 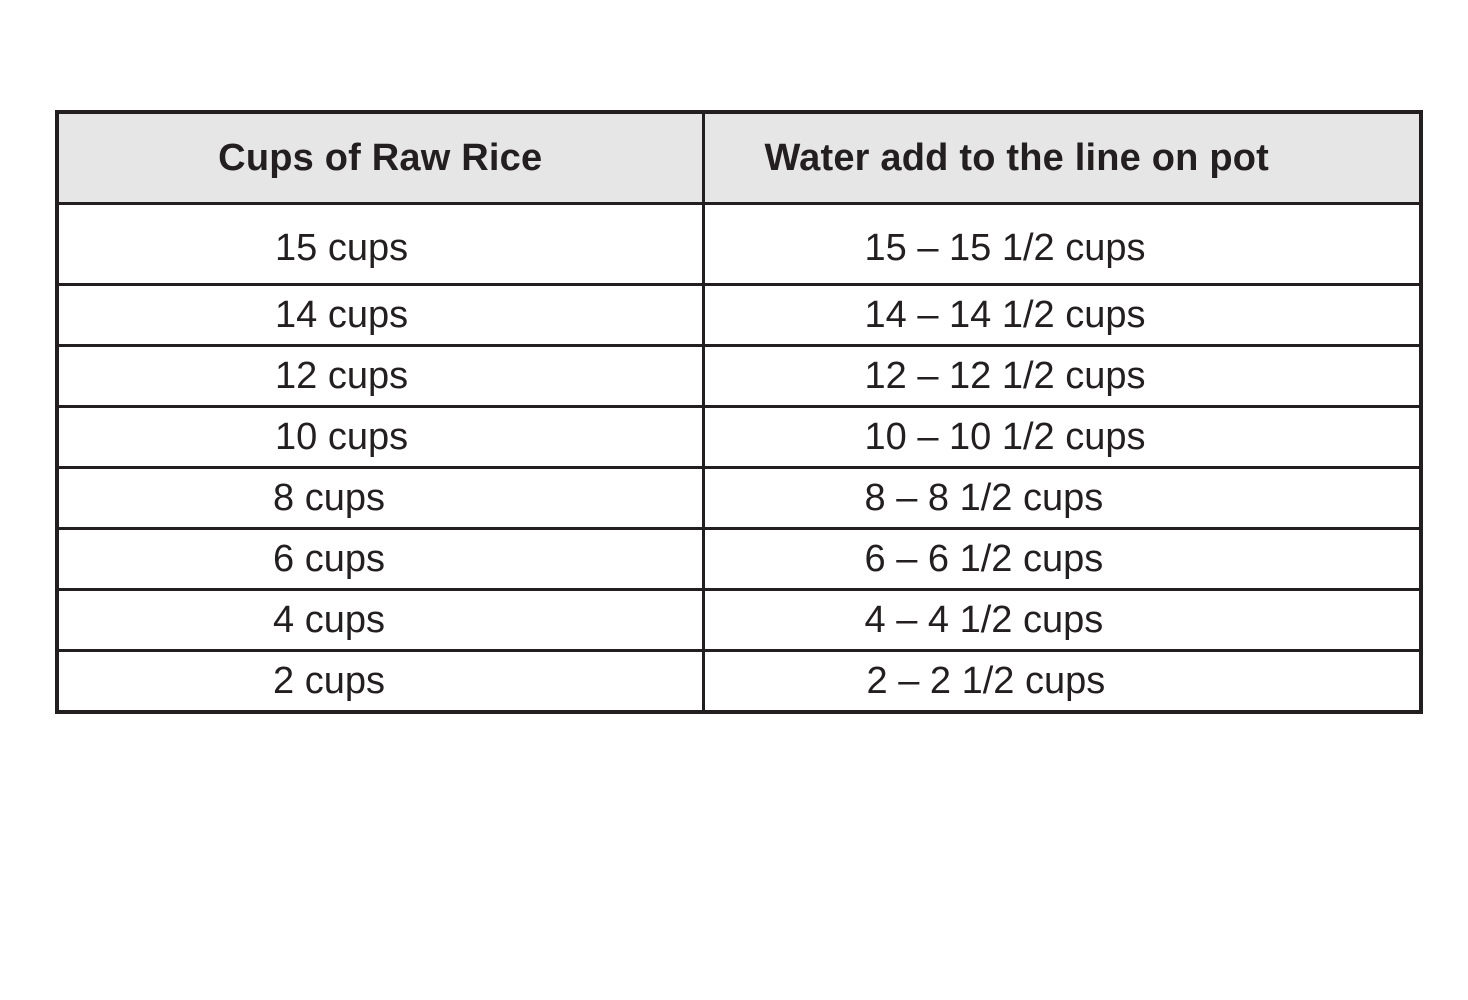 What do you see at coordinates (380, 498) in the screenshot?
I see `raw-rice-cell: 8 cups` at bounding box center [380, 498].